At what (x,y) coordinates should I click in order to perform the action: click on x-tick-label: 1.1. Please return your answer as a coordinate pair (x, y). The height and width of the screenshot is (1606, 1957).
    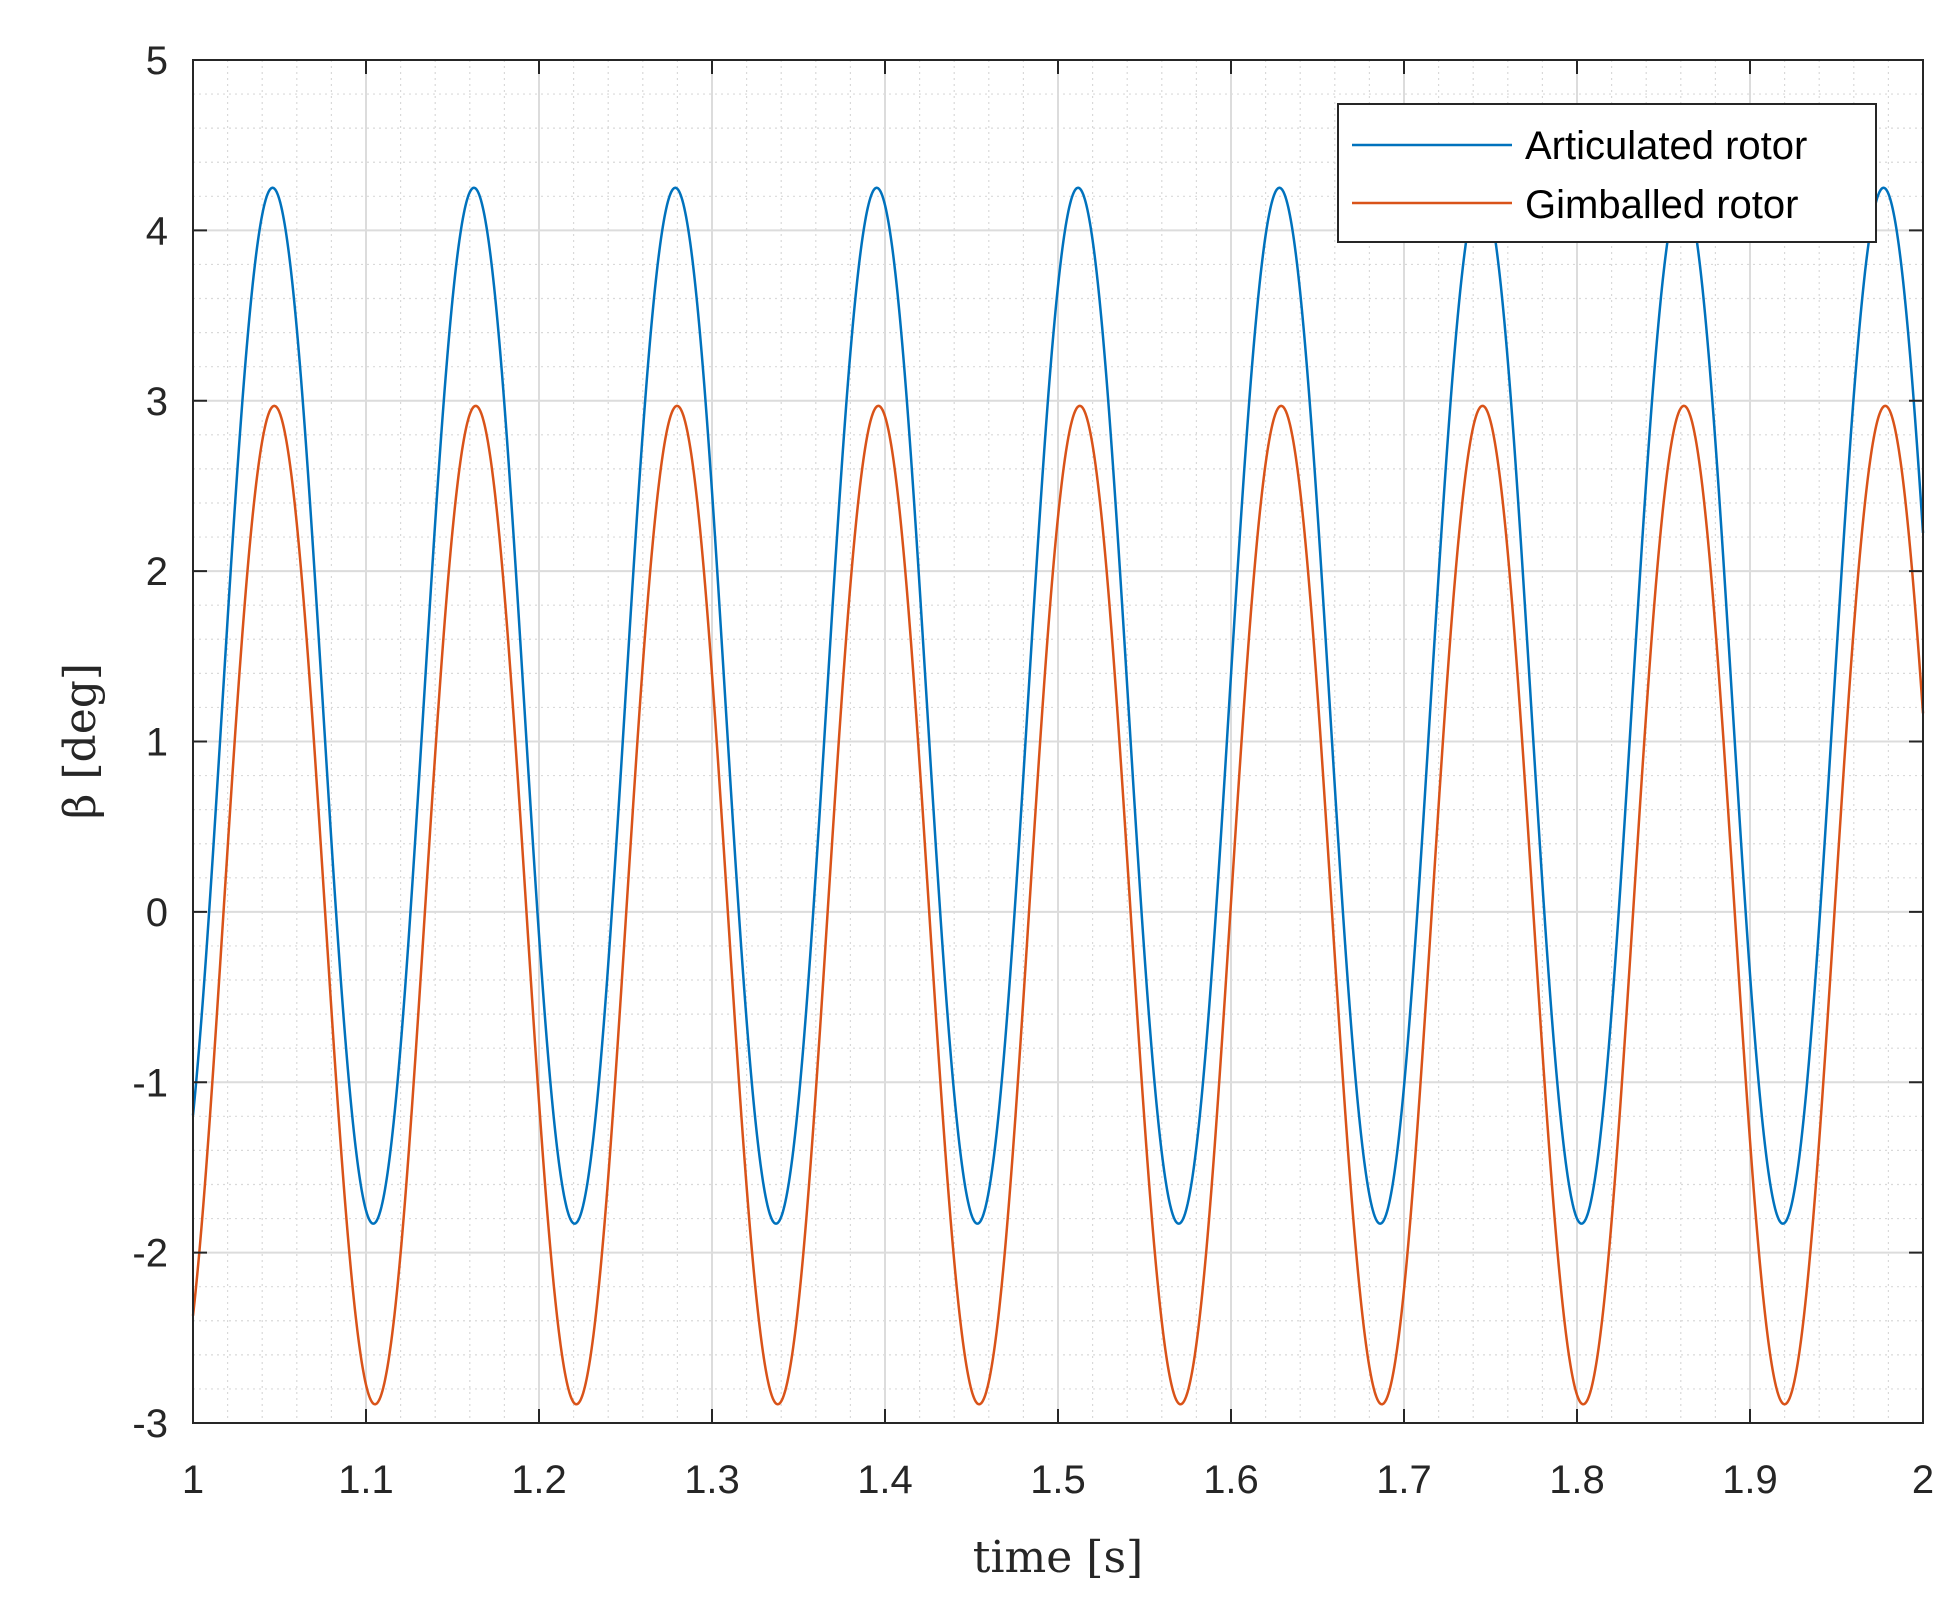
    Looking at the image, I should click on (366, 1480).